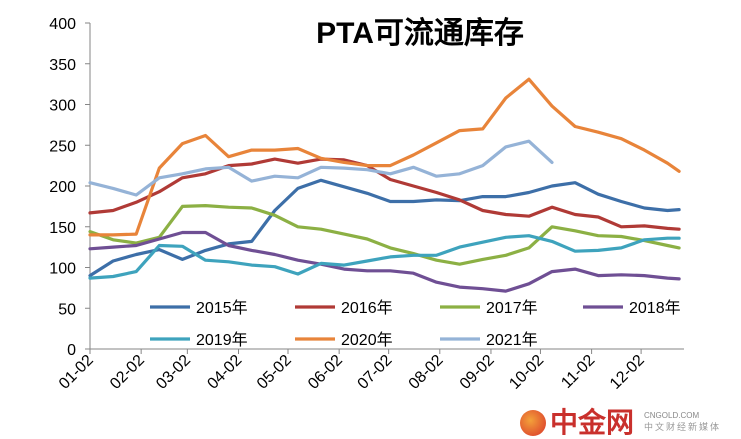 The width and height of the screenshot is (741, 439). I want to click on x-tick-label: 11-02, so click(578, 372).